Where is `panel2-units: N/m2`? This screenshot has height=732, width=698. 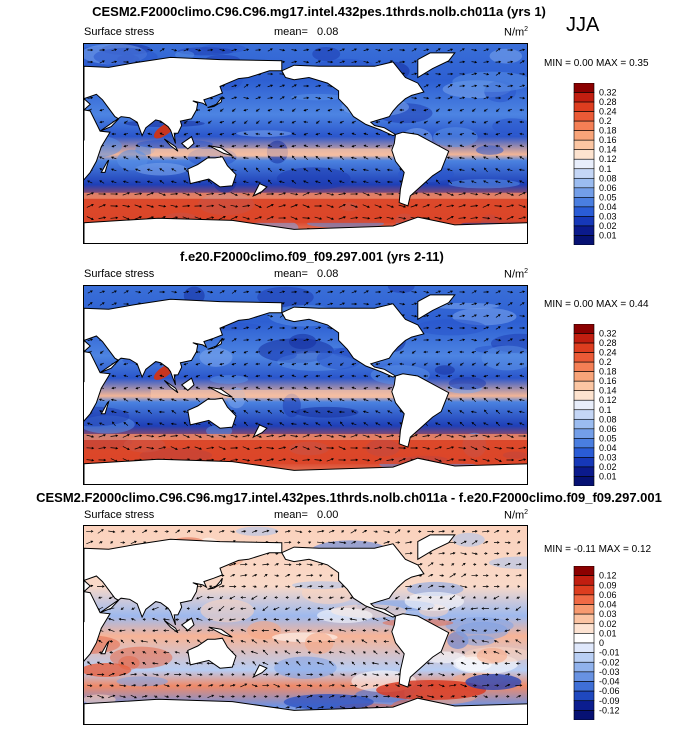 panel2-units: N/m2 is located at coordinates (516, 274).